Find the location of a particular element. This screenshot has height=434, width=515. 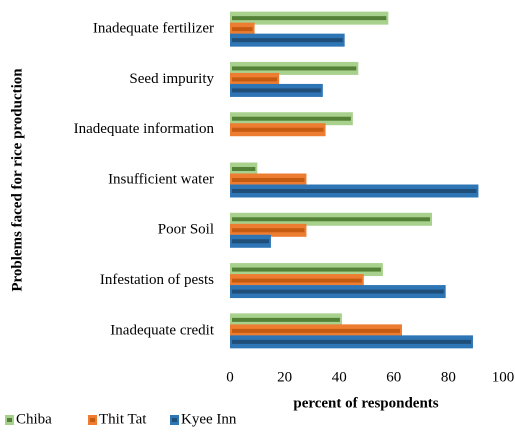

y-tick-label: Inadequate credit is located at coordinates (162, 330).